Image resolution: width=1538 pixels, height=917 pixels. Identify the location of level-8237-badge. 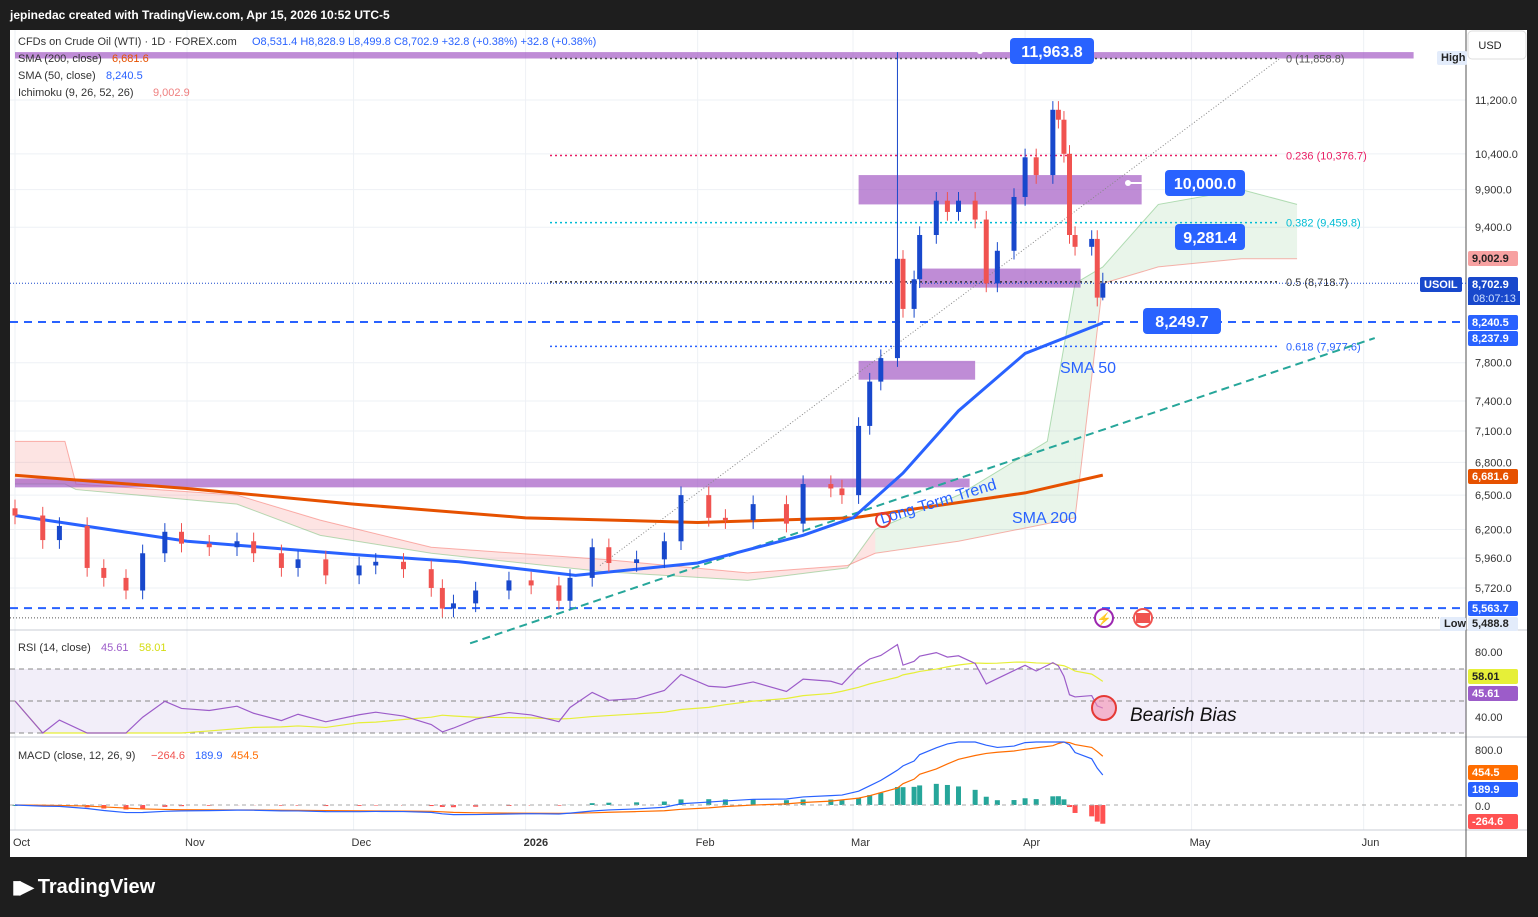
(1493, 338).